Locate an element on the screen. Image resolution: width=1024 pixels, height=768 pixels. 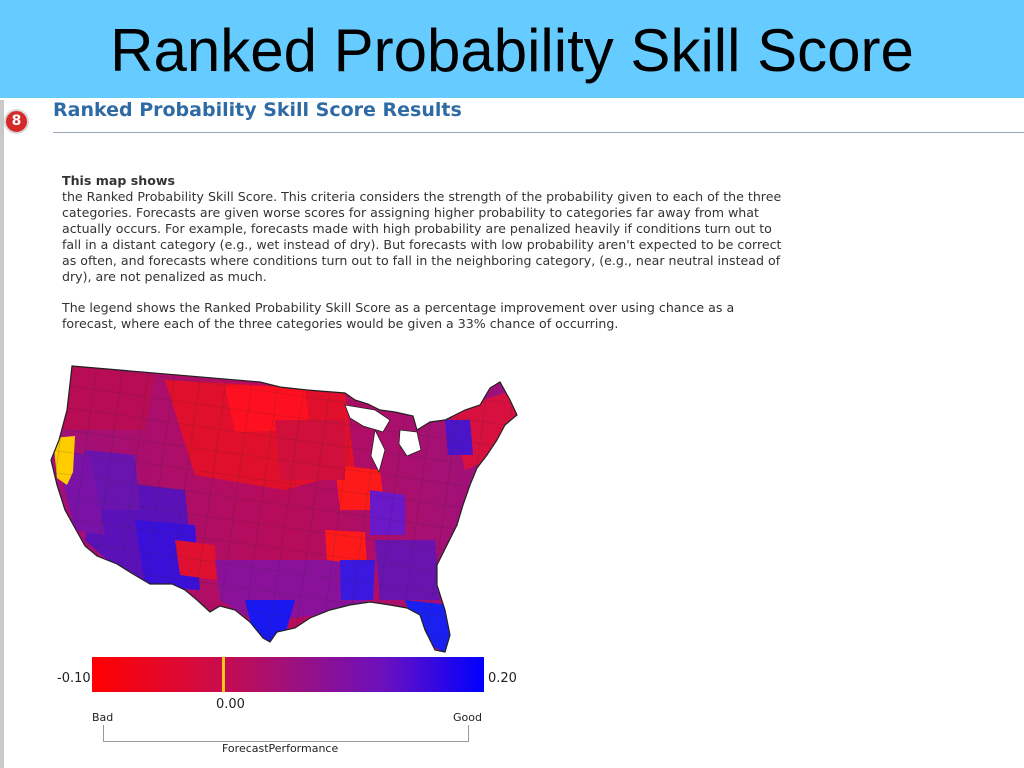
legend-max-label: 0.20 is located at coordinates (502, 678).